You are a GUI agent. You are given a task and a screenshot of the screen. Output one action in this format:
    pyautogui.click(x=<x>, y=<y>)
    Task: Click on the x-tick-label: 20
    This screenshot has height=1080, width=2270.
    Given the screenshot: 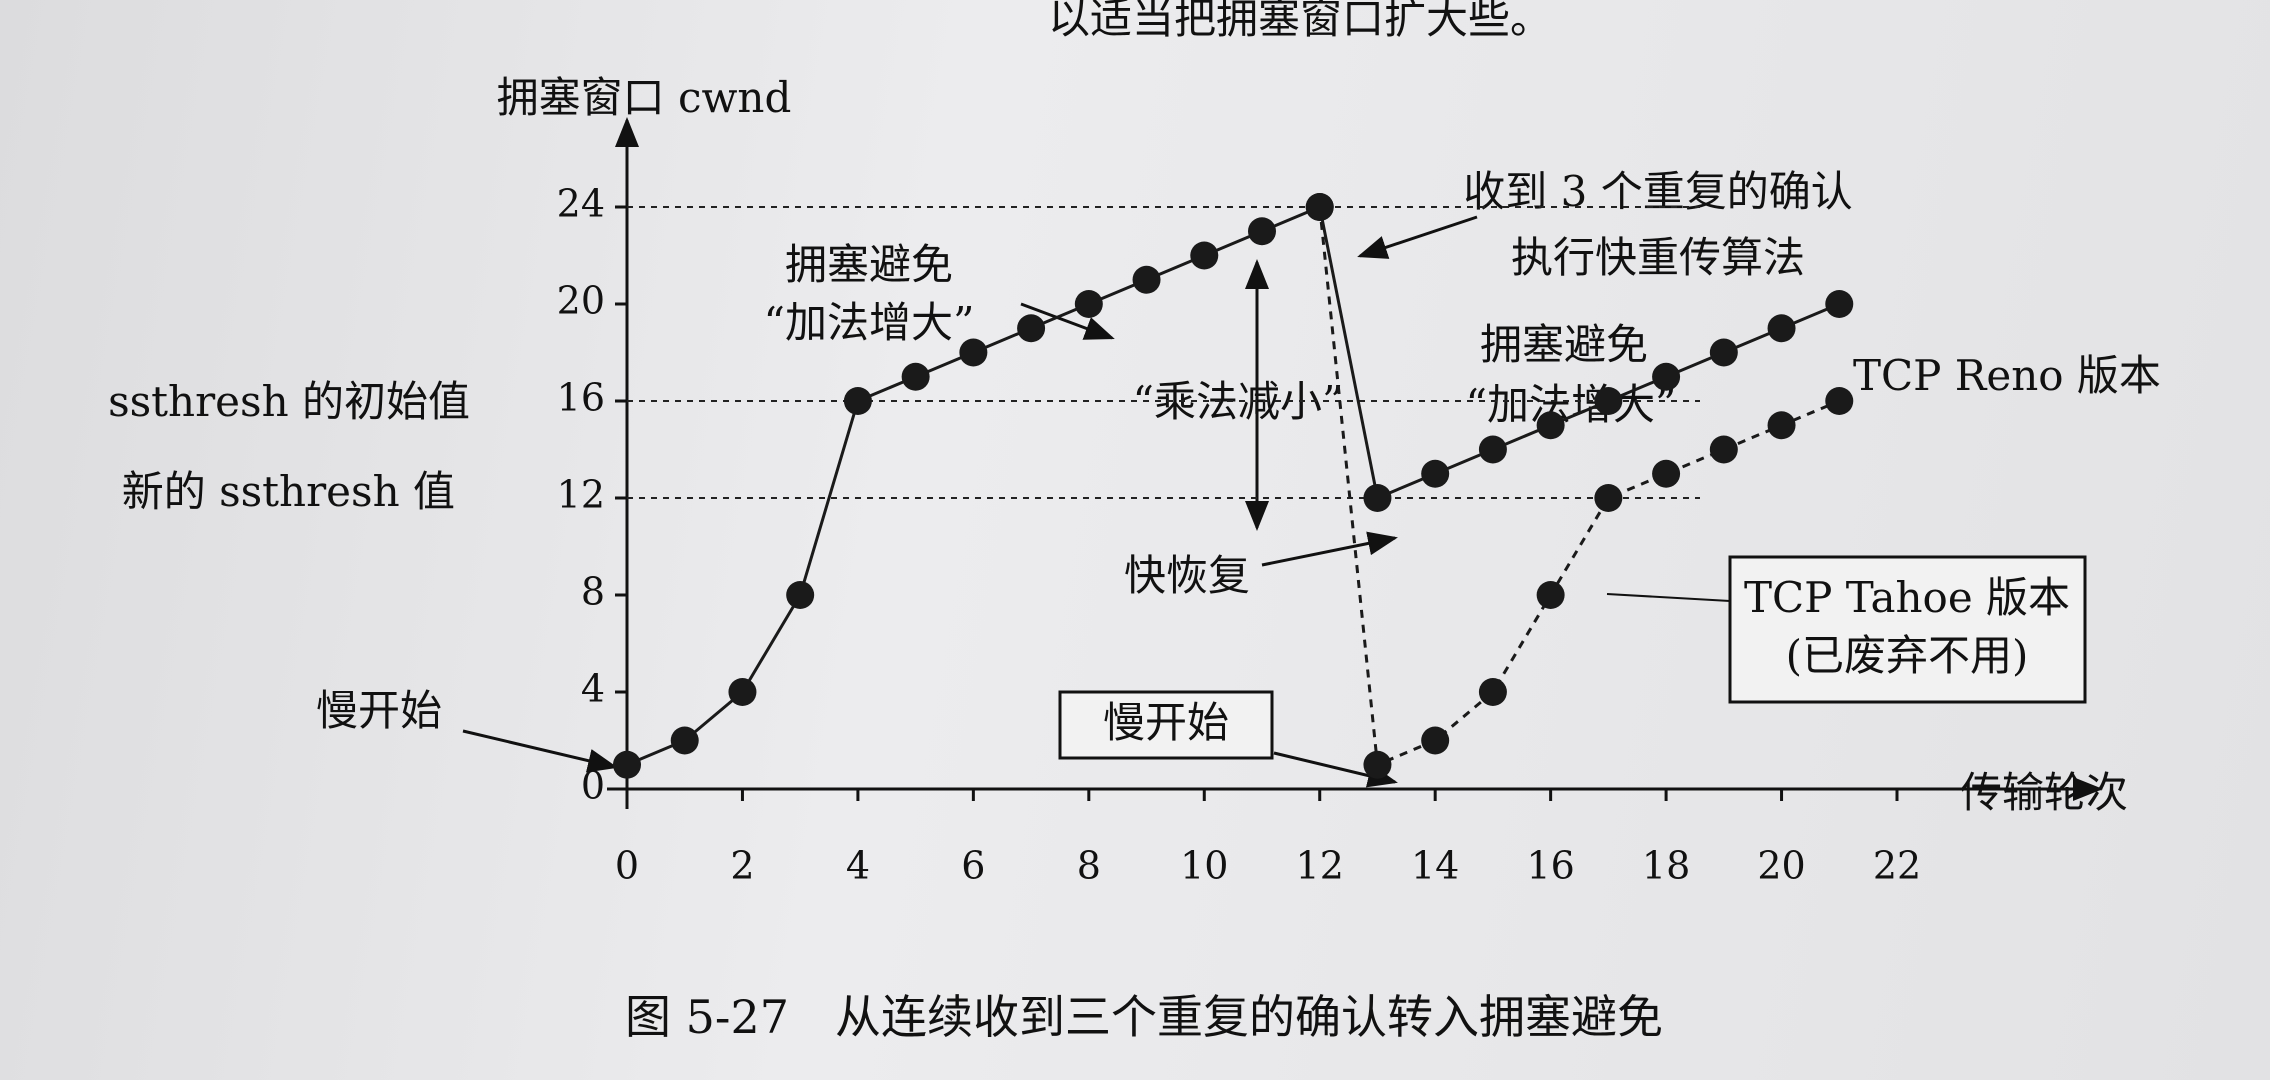 What is the action you would take?
    pyautogui.click(x=1781, y=866)
    